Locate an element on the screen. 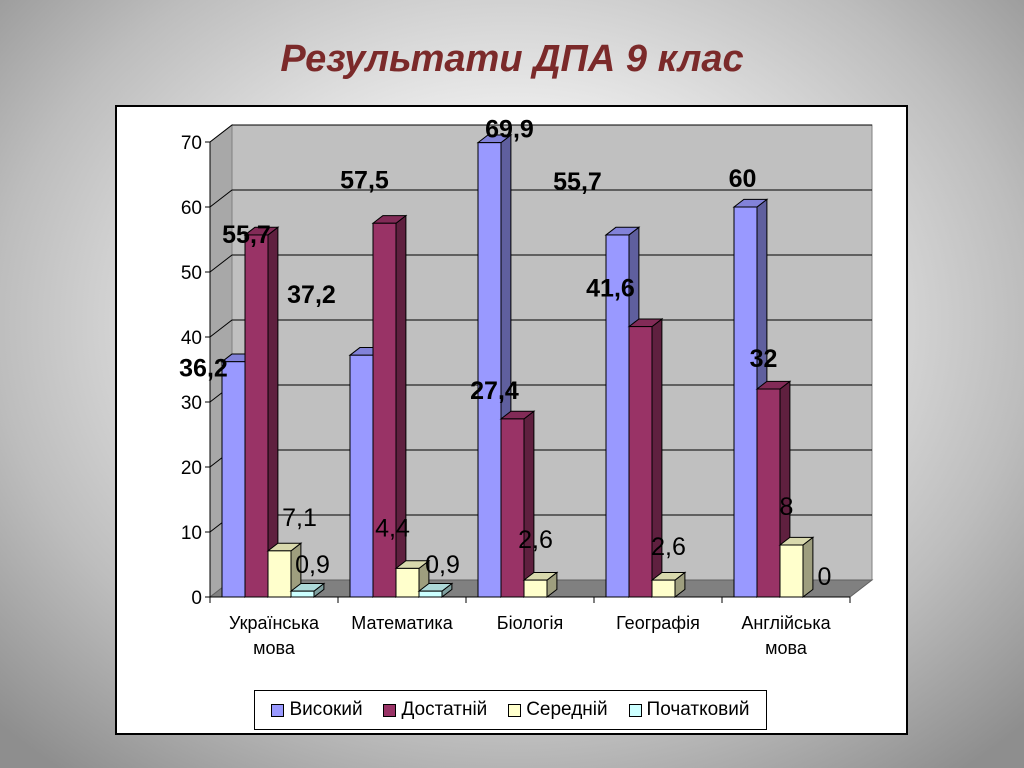 This screenshot has height=768, width=1024. data-label: 60 is located at coordinates (743, 179).